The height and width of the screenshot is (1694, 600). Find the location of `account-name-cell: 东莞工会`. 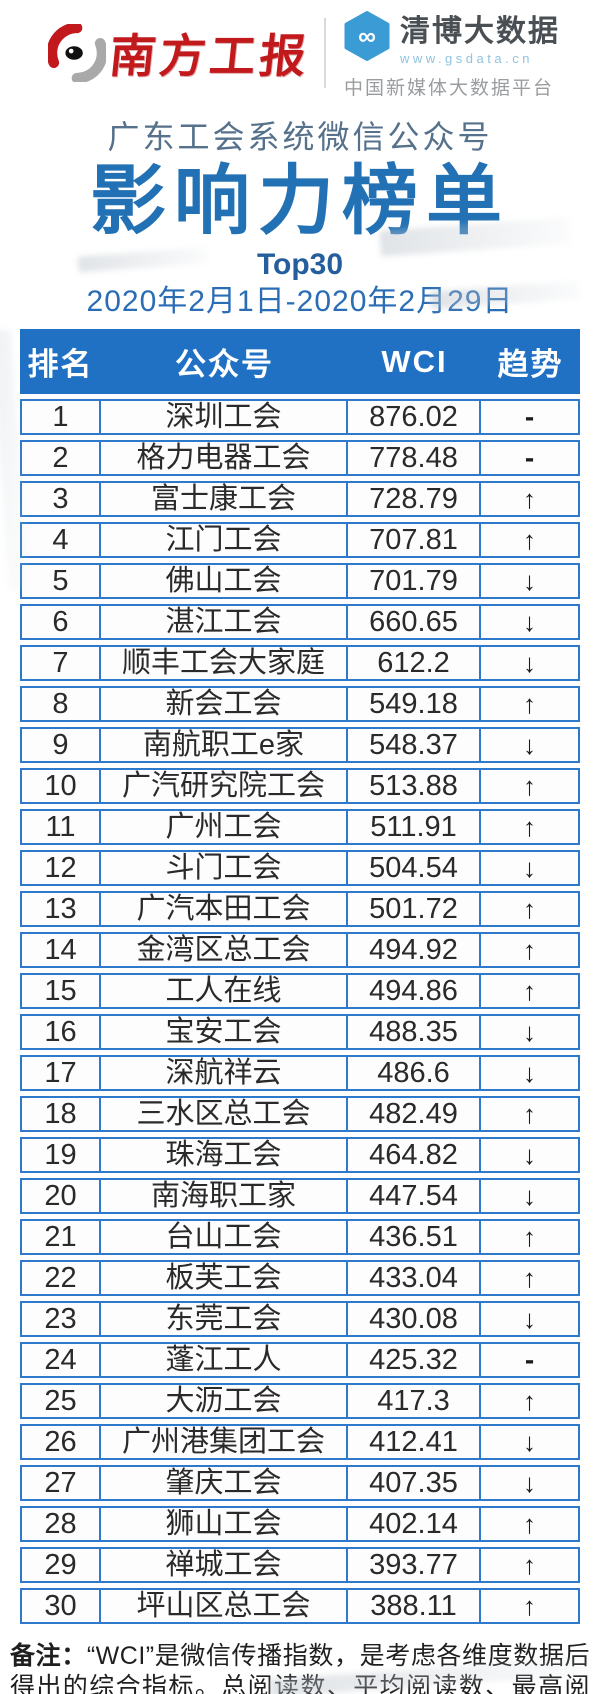

account-name-cell: 东莞工会 is located at coordinates (224, 1319).